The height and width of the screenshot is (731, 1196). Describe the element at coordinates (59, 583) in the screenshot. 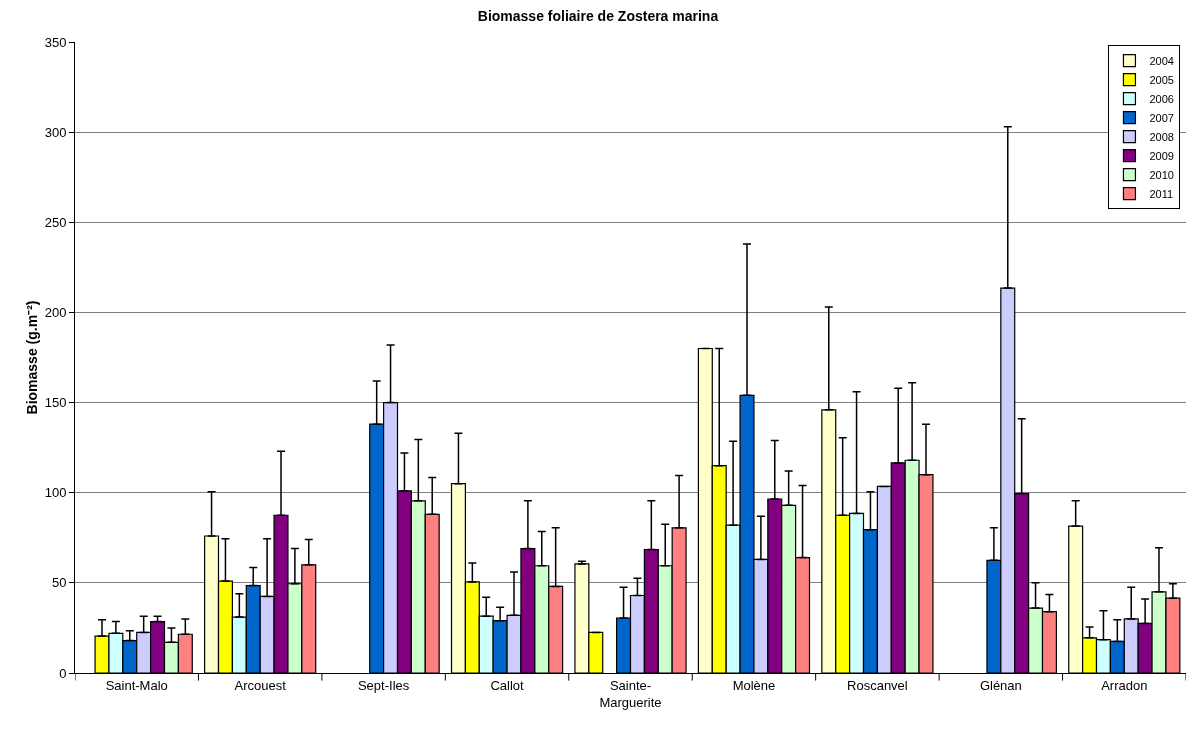

I see `y-tick-label: 50` at that location.